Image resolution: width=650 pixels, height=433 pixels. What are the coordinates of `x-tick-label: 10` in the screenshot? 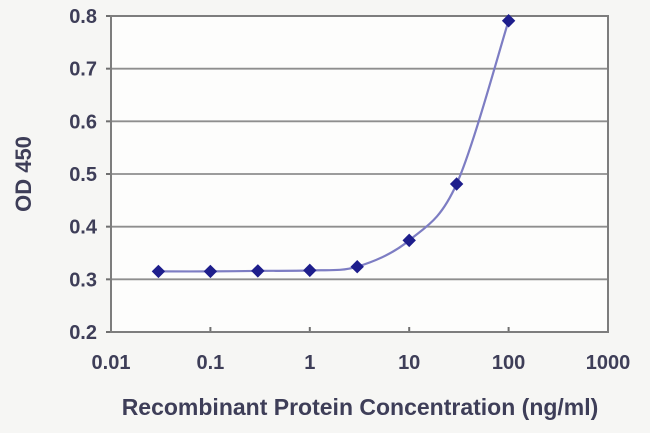 It's located at (409, 363).